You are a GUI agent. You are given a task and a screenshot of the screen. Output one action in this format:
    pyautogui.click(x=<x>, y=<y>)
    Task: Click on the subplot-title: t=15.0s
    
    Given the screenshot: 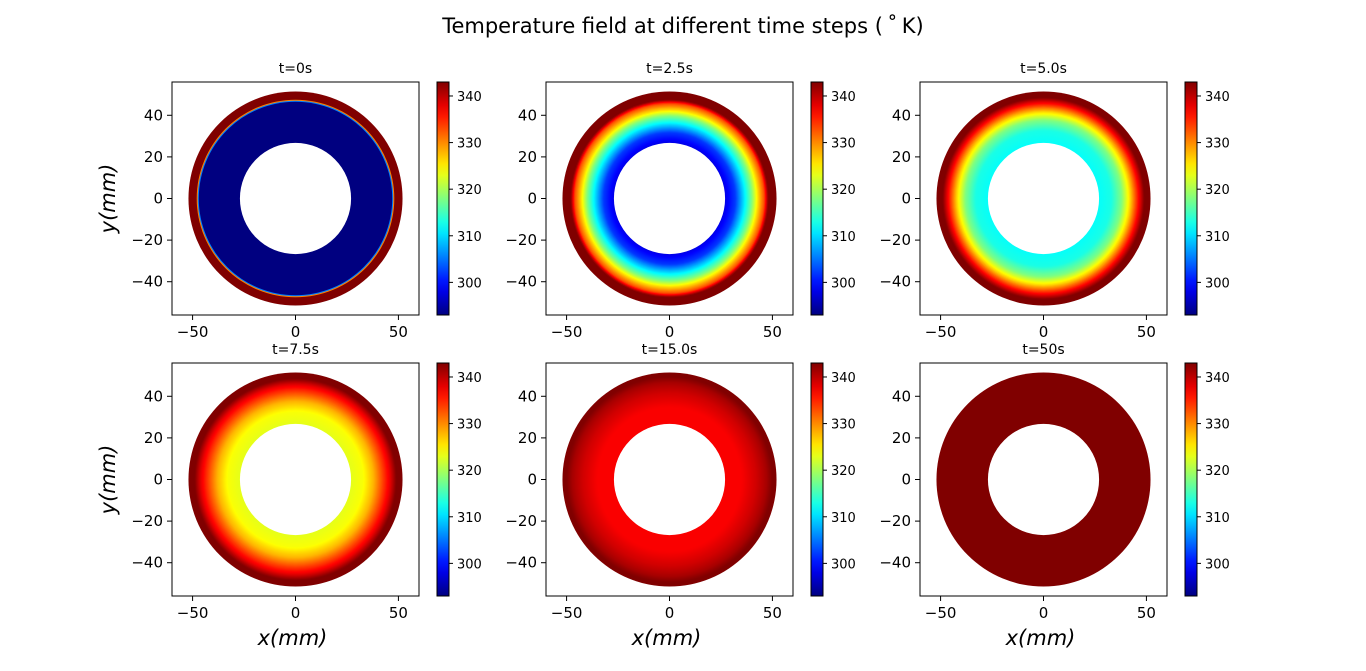 What is the action you would take?
    pyautogui.click(x=670, y=350)
    